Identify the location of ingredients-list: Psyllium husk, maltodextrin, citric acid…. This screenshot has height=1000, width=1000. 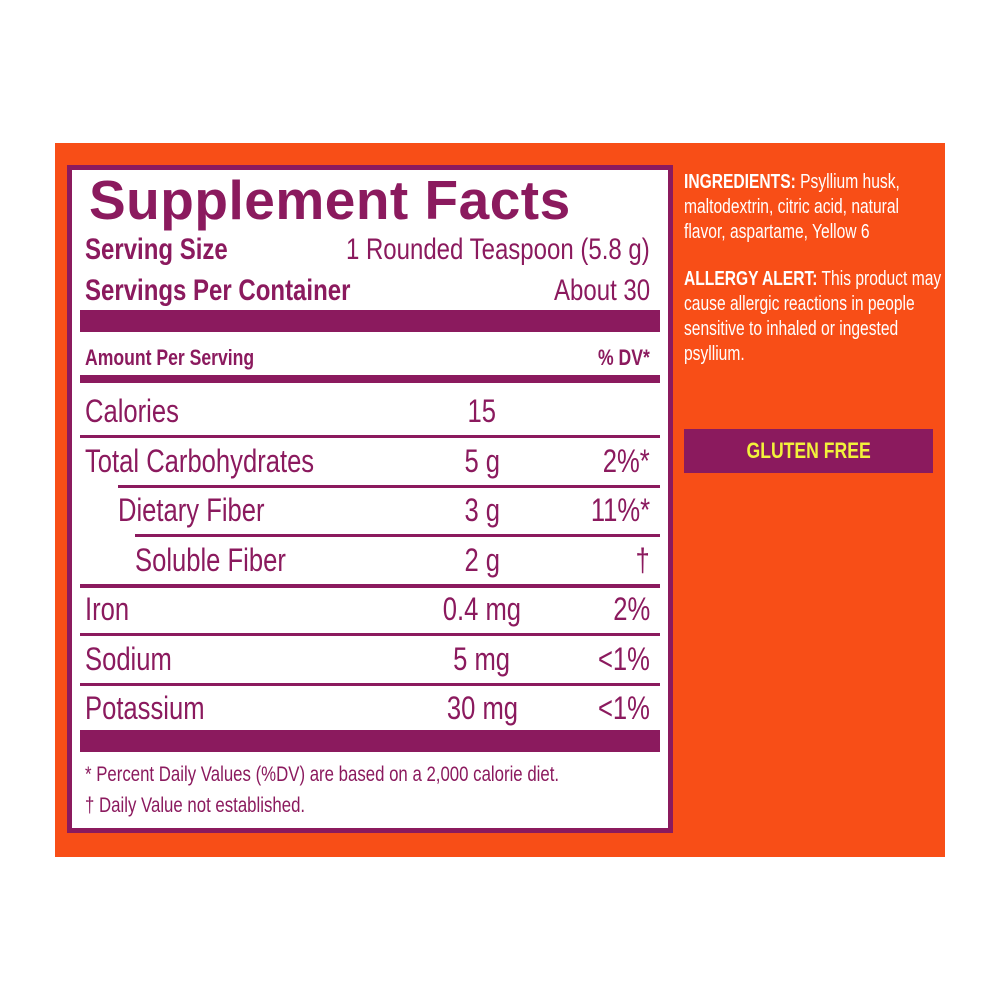
(792, 207).